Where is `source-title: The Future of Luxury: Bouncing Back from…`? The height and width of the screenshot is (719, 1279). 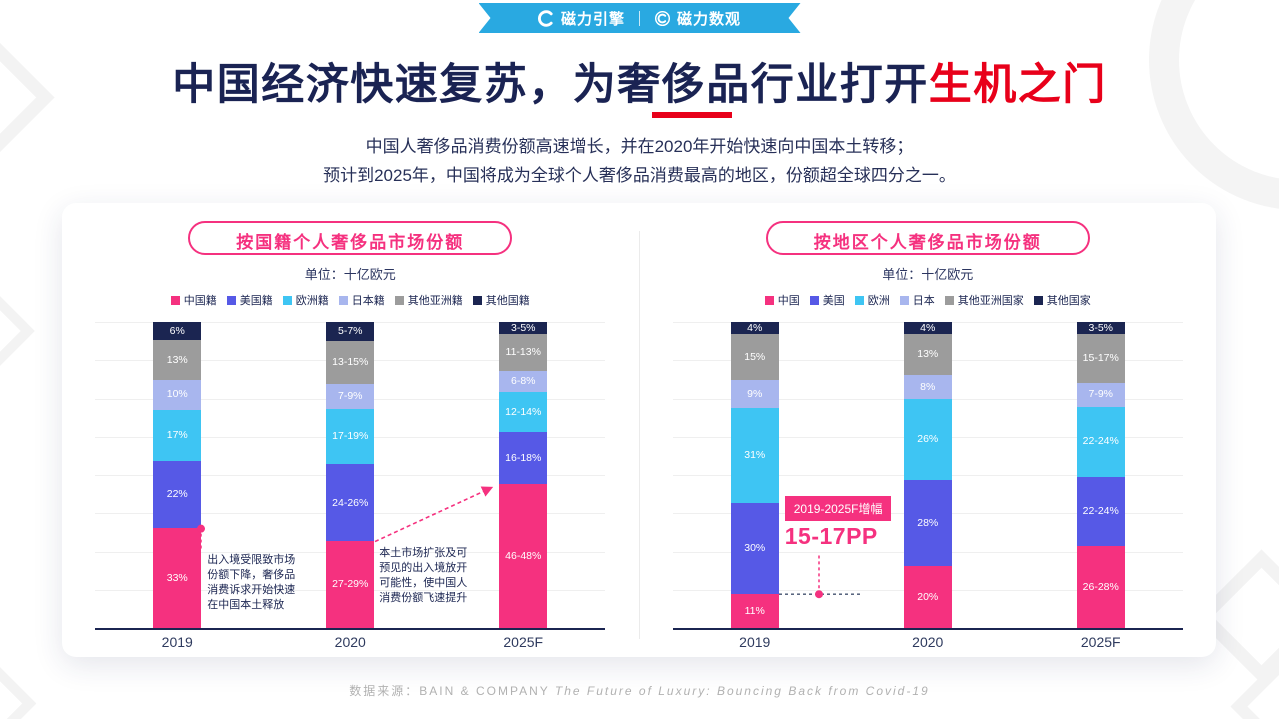 source-title: The Future of Luxury: Bouncing Back from… is located at coordinates (742, 691).